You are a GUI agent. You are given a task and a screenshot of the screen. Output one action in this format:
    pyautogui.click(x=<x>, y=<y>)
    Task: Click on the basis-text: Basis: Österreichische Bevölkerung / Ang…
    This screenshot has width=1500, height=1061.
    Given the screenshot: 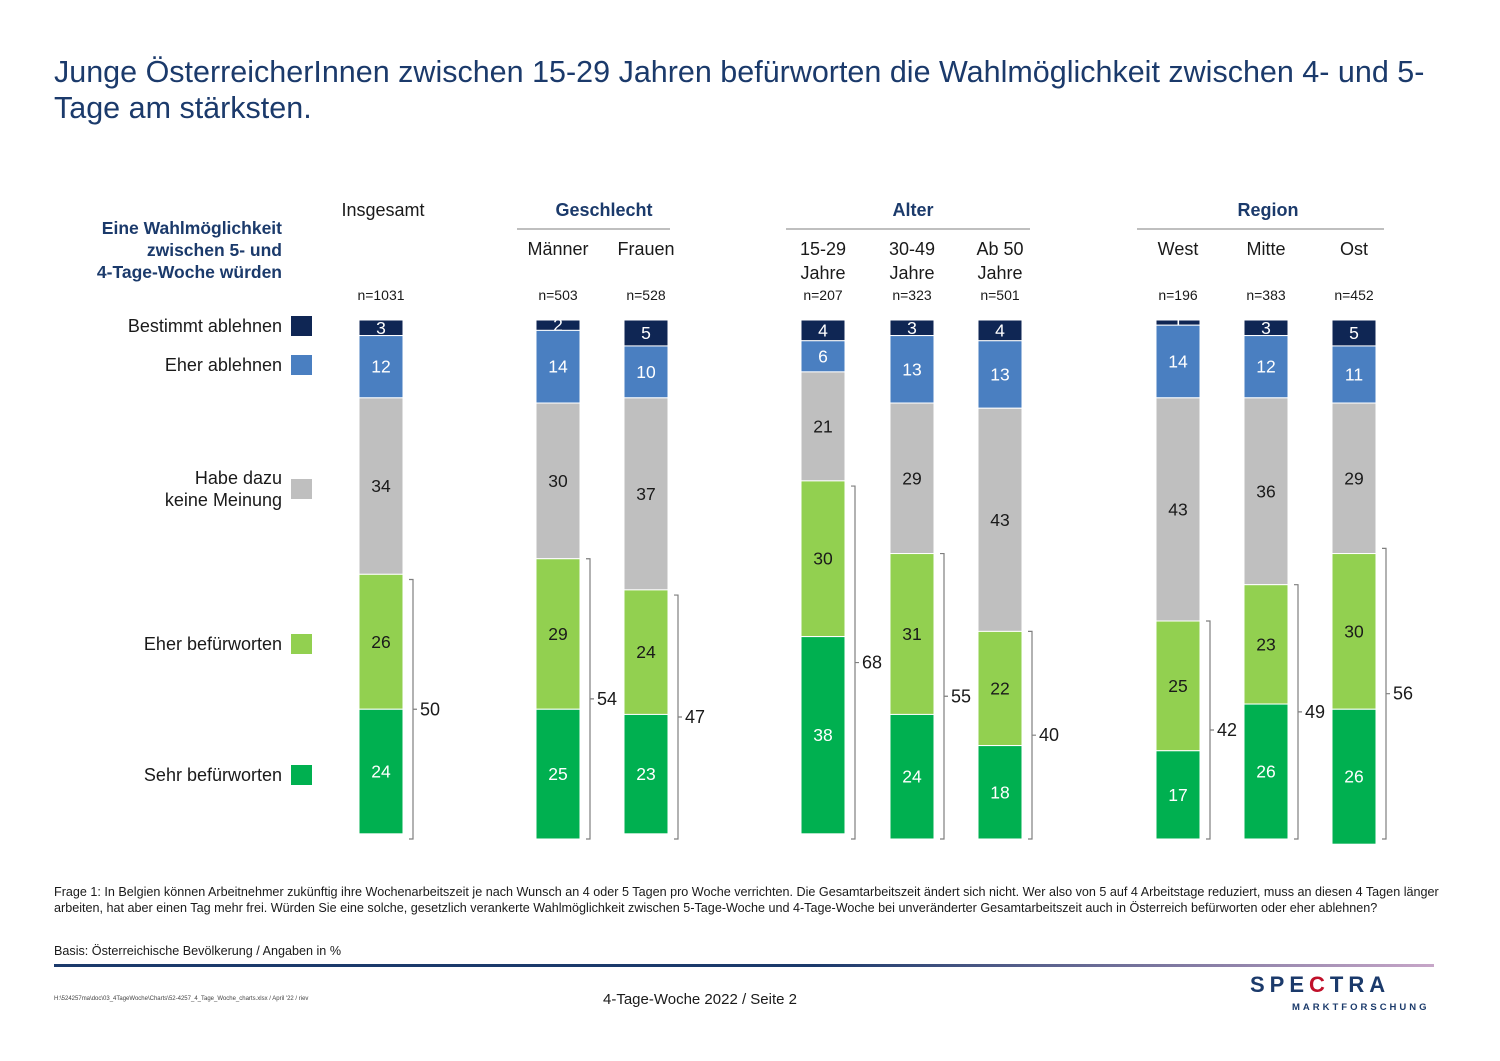 What is the action you would take?
    pyautogui.click(x=198, y=951)
    